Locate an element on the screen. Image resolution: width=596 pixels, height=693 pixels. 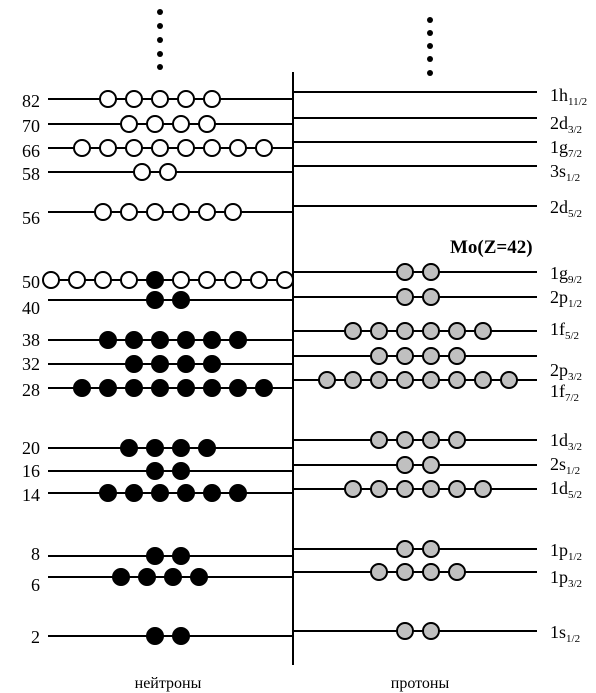
proton-level: 1d5/2 is located at coordinates (437, 489).